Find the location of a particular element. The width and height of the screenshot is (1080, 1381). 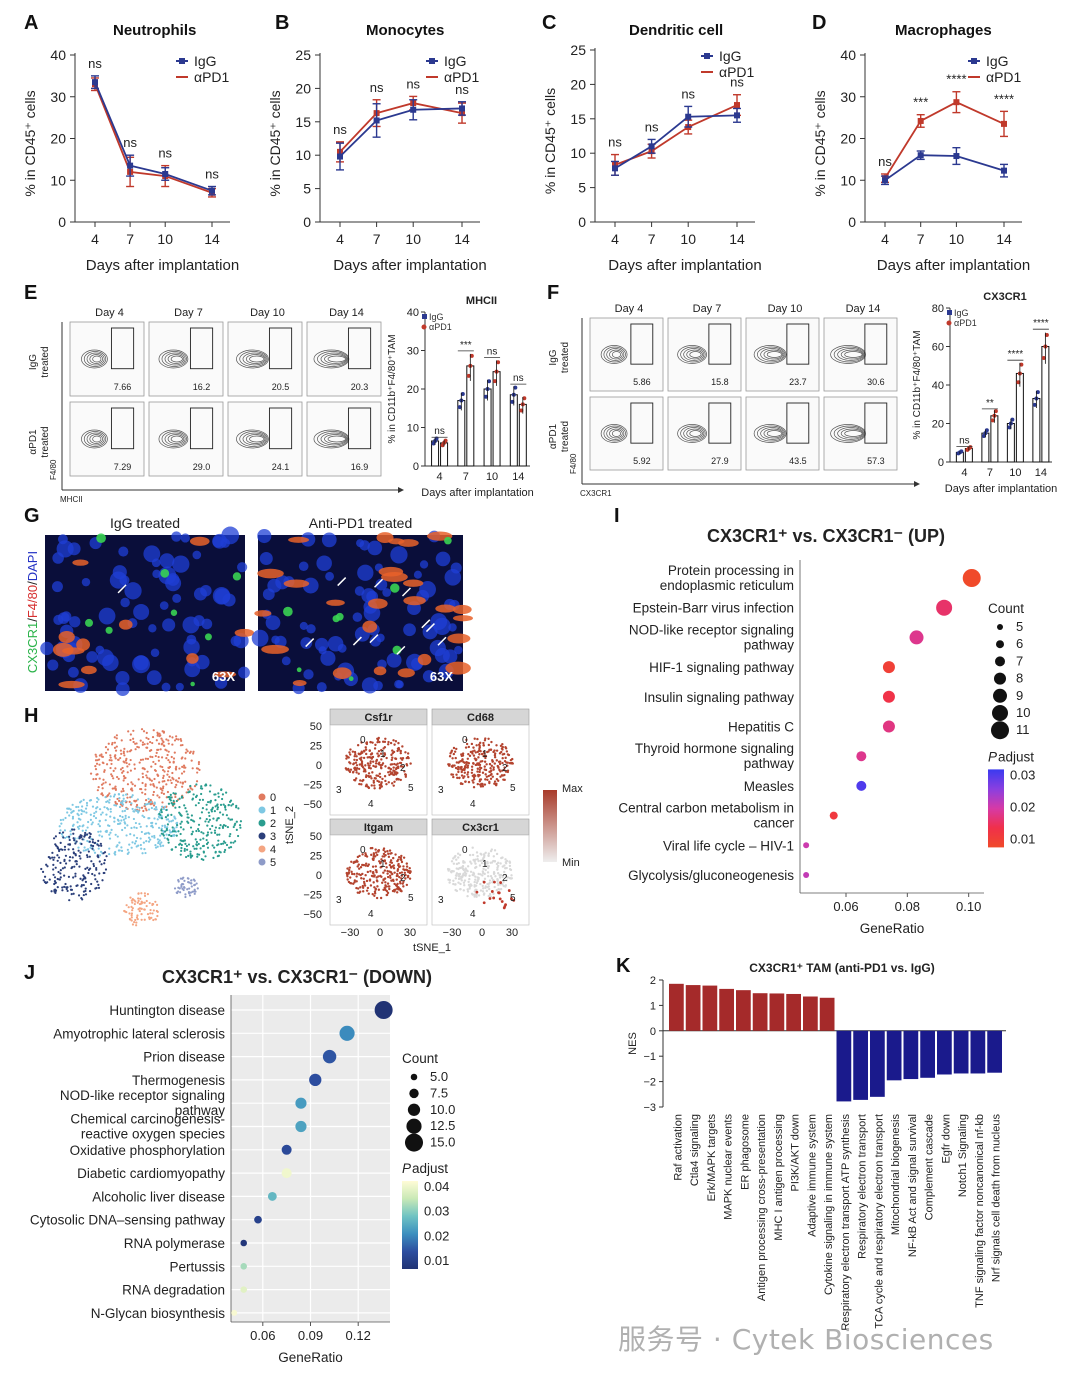

panel-d-annotation: ns is located at coordinates (885, 161).